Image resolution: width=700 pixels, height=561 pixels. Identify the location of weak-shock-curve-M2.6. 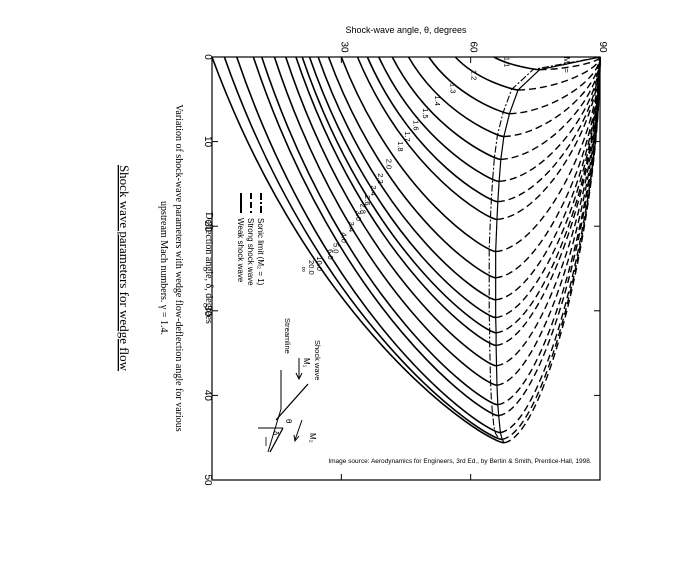
(402, 187).